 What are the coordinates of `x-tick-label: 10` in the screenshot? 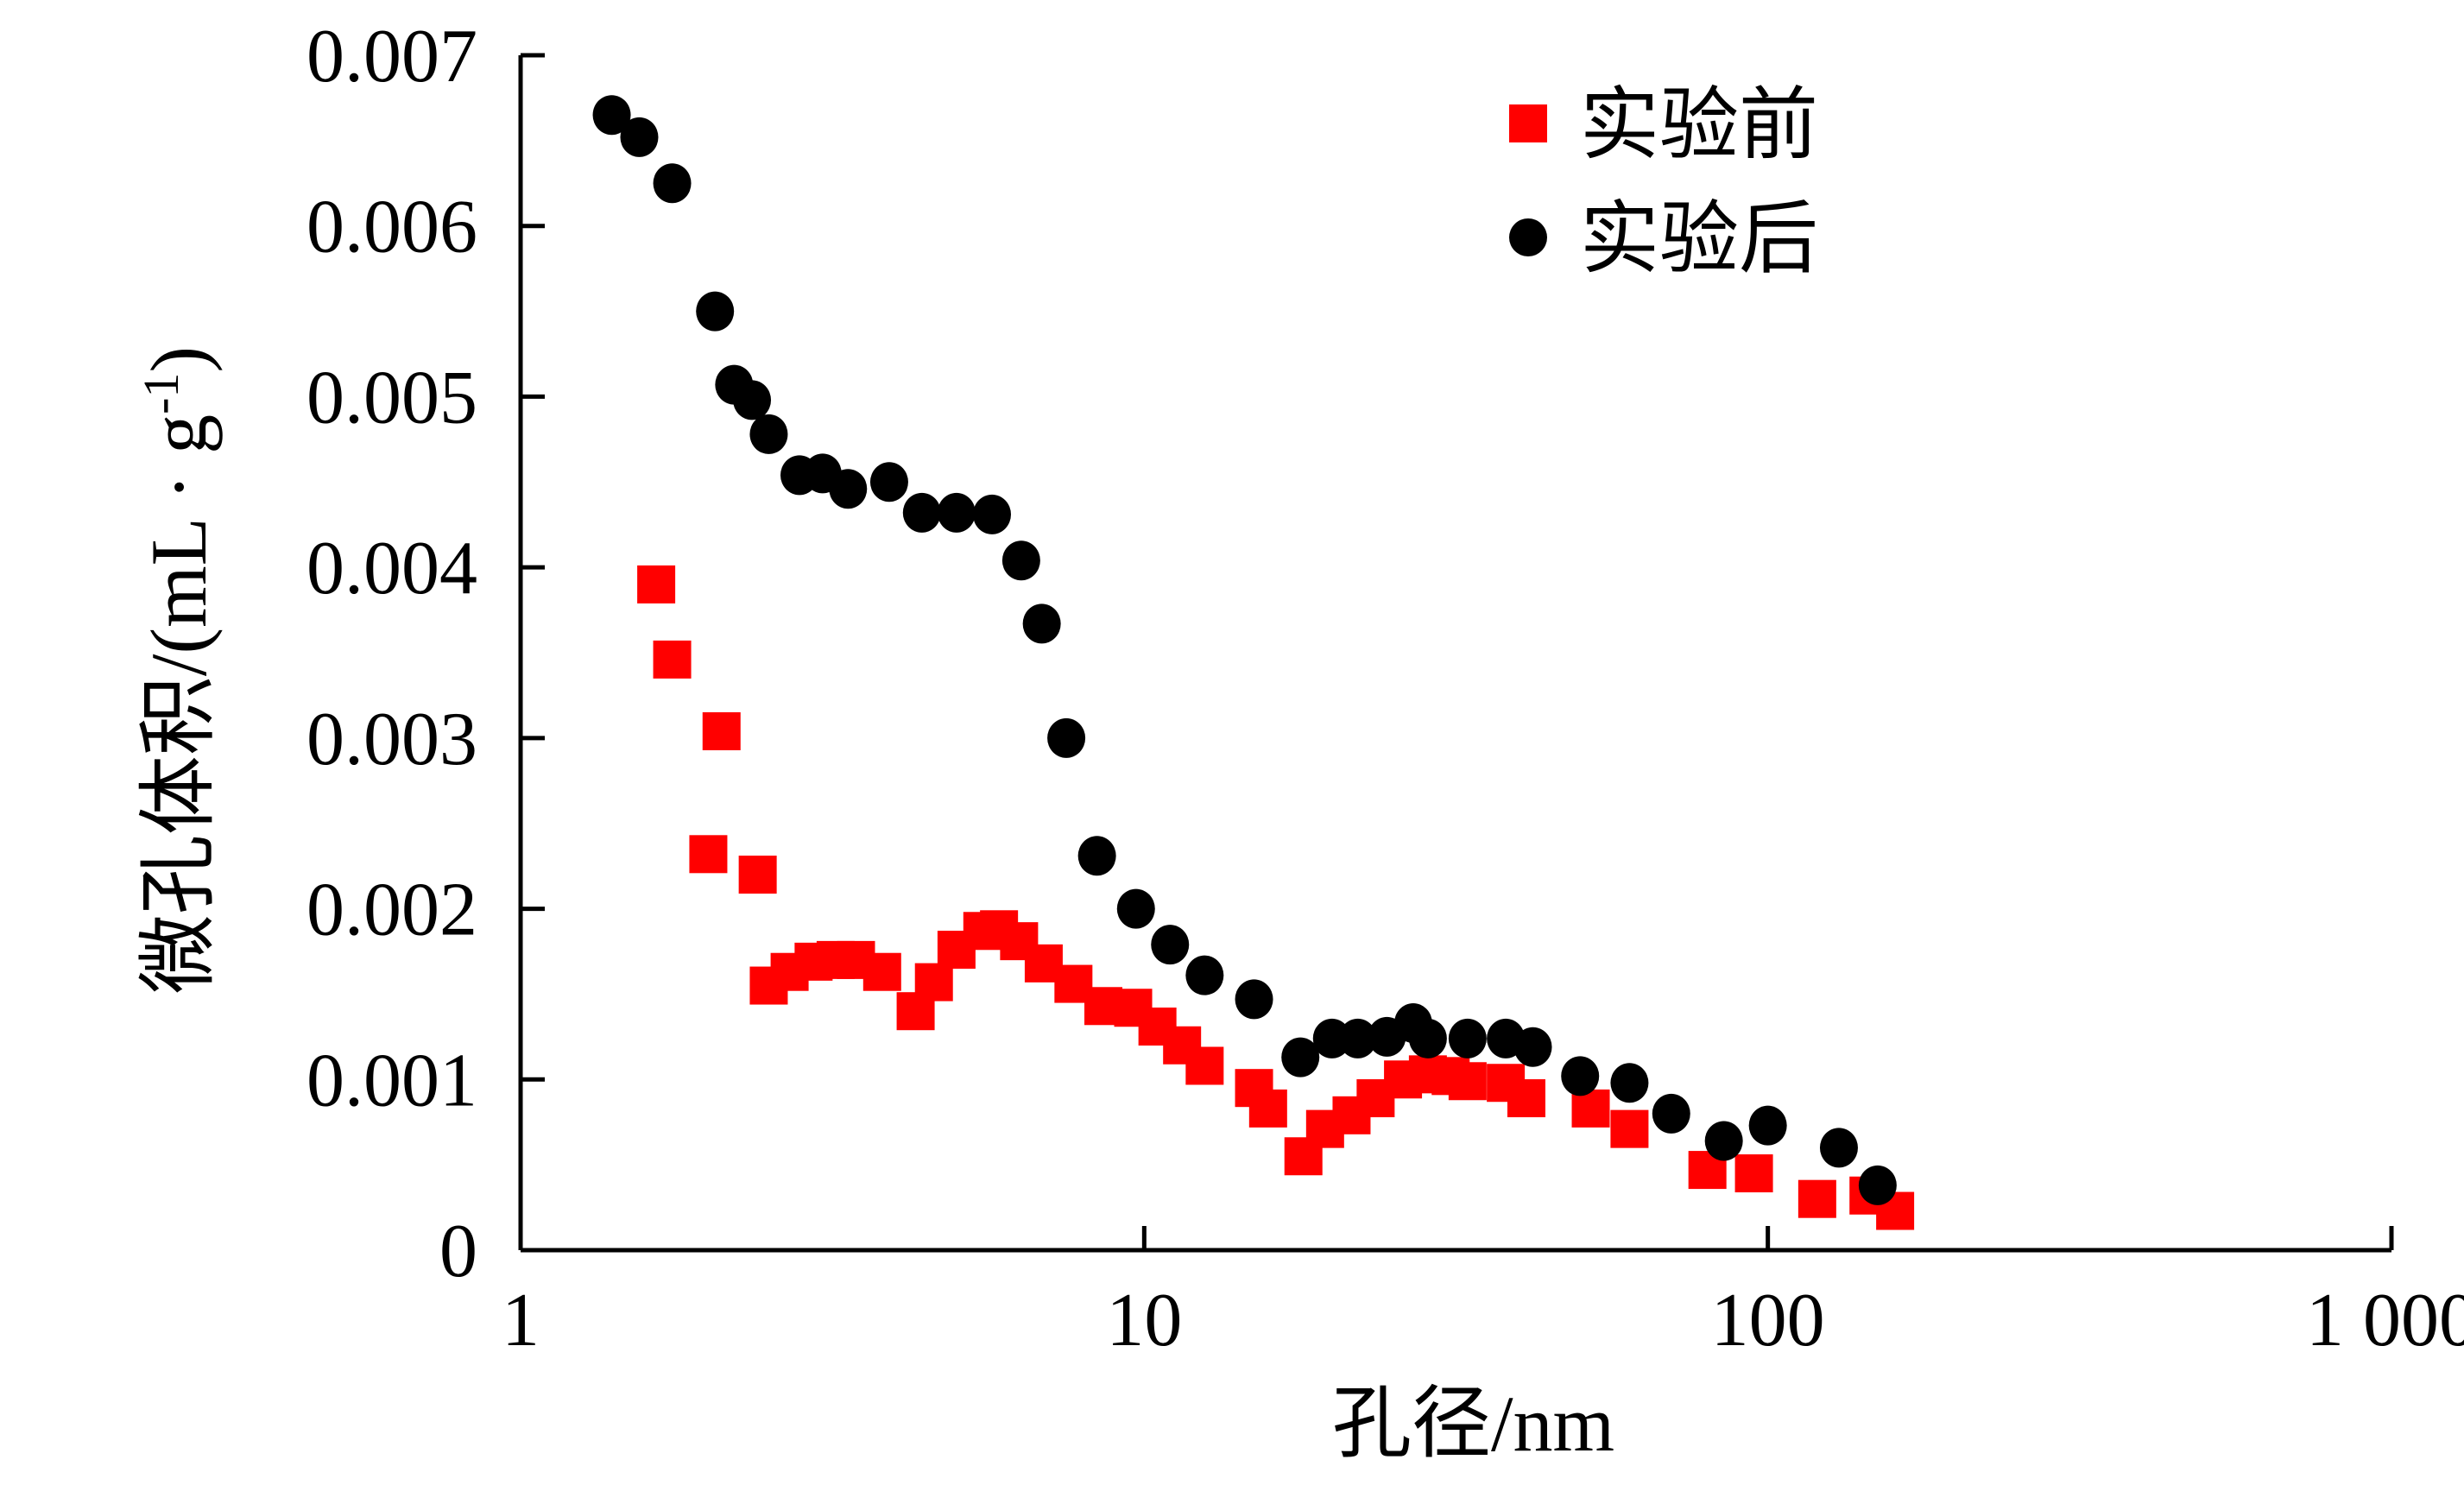 It's located at (1144, 1320).